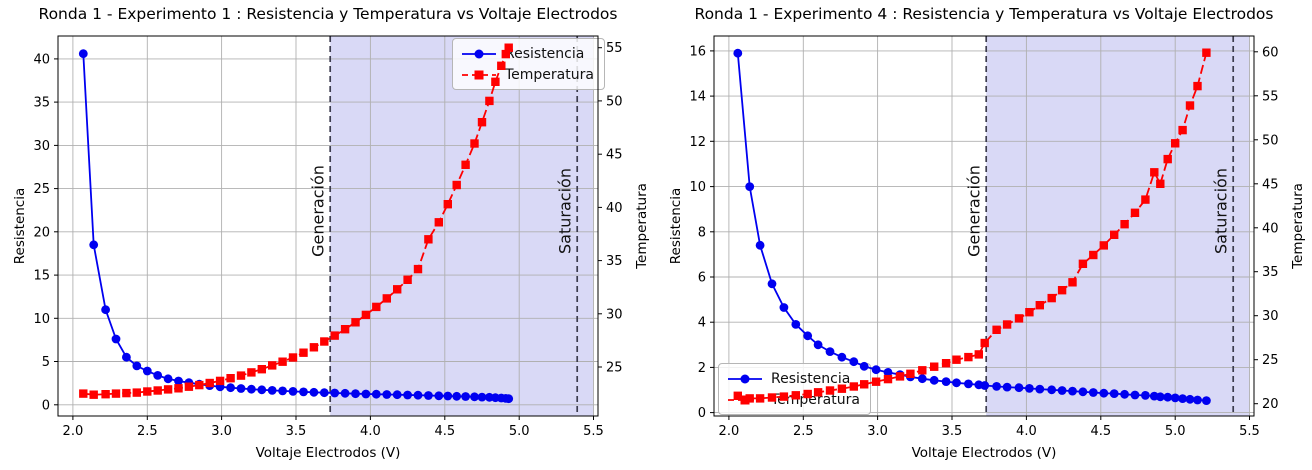 The width and height of the screenshot is (1312, 470). I want to click on y2-tick-label: 40, so click(1270, 228).